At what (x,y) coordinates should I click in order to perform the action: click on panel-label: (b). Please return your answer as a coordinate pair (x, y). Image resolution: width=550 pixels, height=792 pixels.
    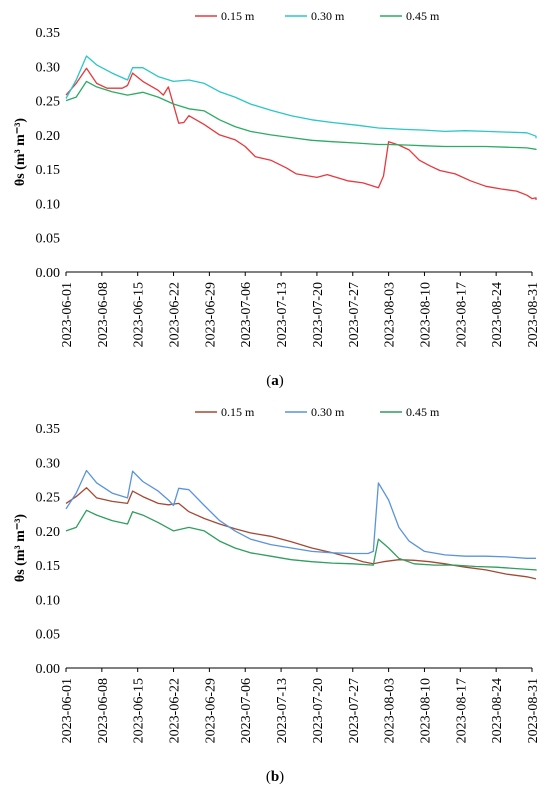
    Looking at the image, I should click on (275, 777).